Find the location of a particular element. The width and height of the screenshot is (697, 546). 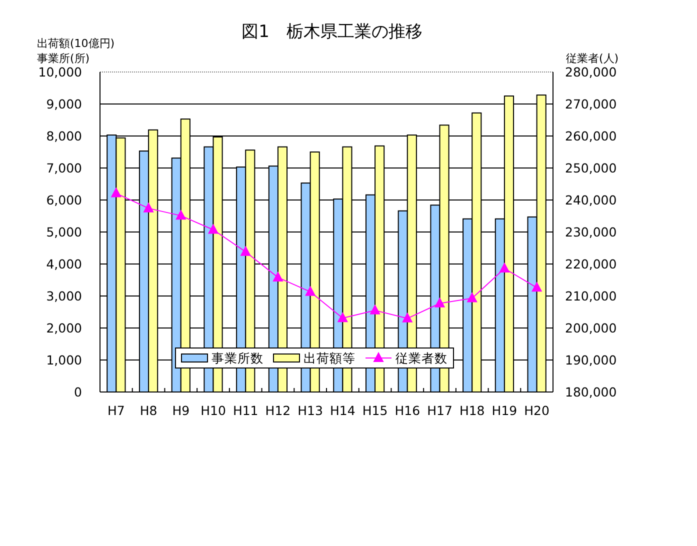

y-tick-label: 2,000 is located at coordinates (64, 328).